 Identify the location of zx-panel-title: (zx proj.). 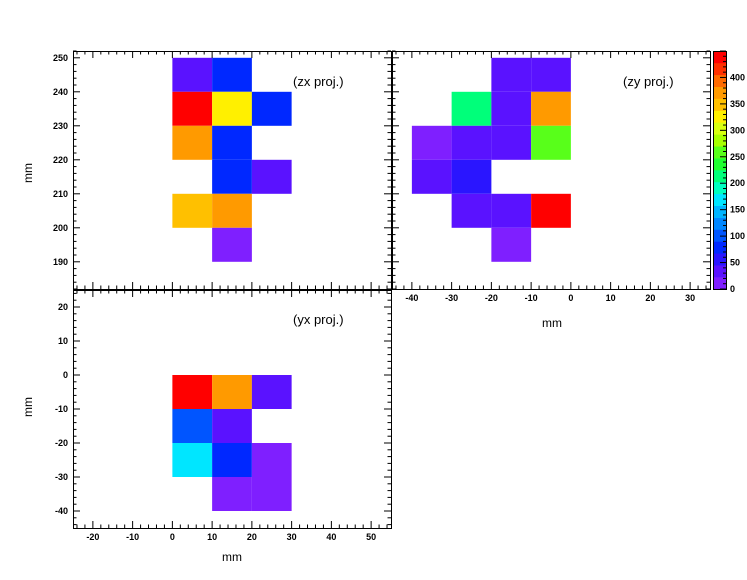
(318, 81).